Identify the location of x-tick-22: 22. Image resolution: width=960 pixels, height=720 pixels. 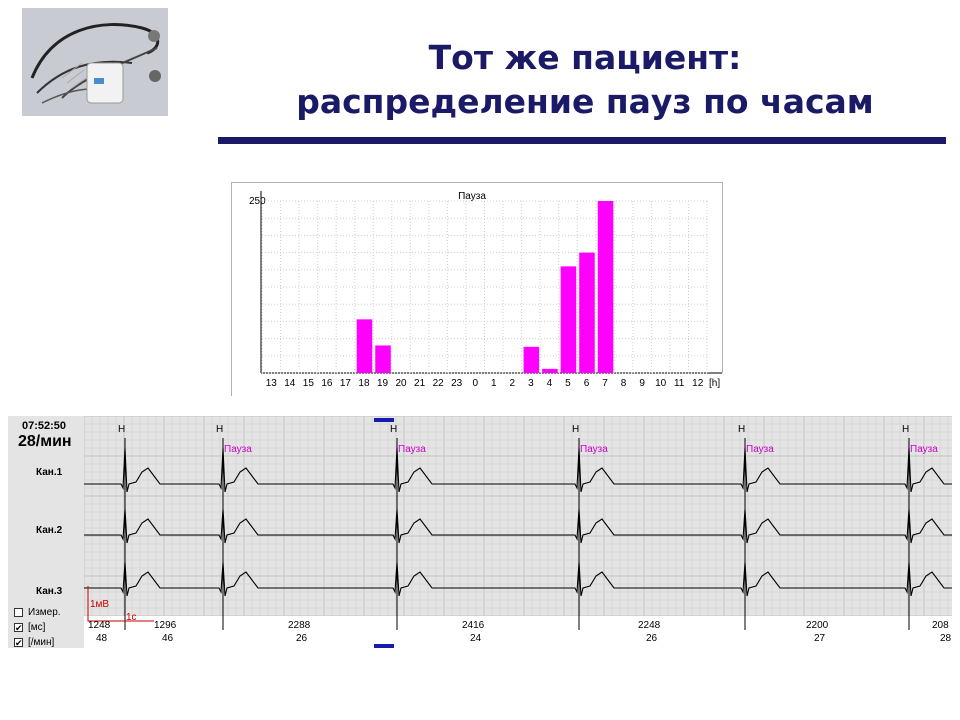
(439, 383).